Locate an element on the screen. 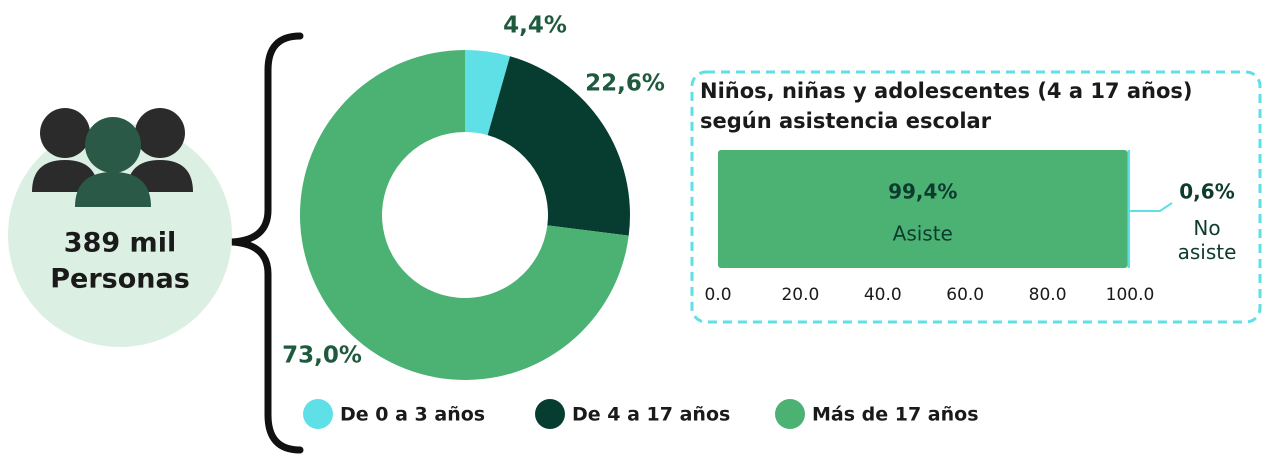 This screenshot has height=455, width=1264. bar-value-label: 99,4% is located at coordinates (922, 192).